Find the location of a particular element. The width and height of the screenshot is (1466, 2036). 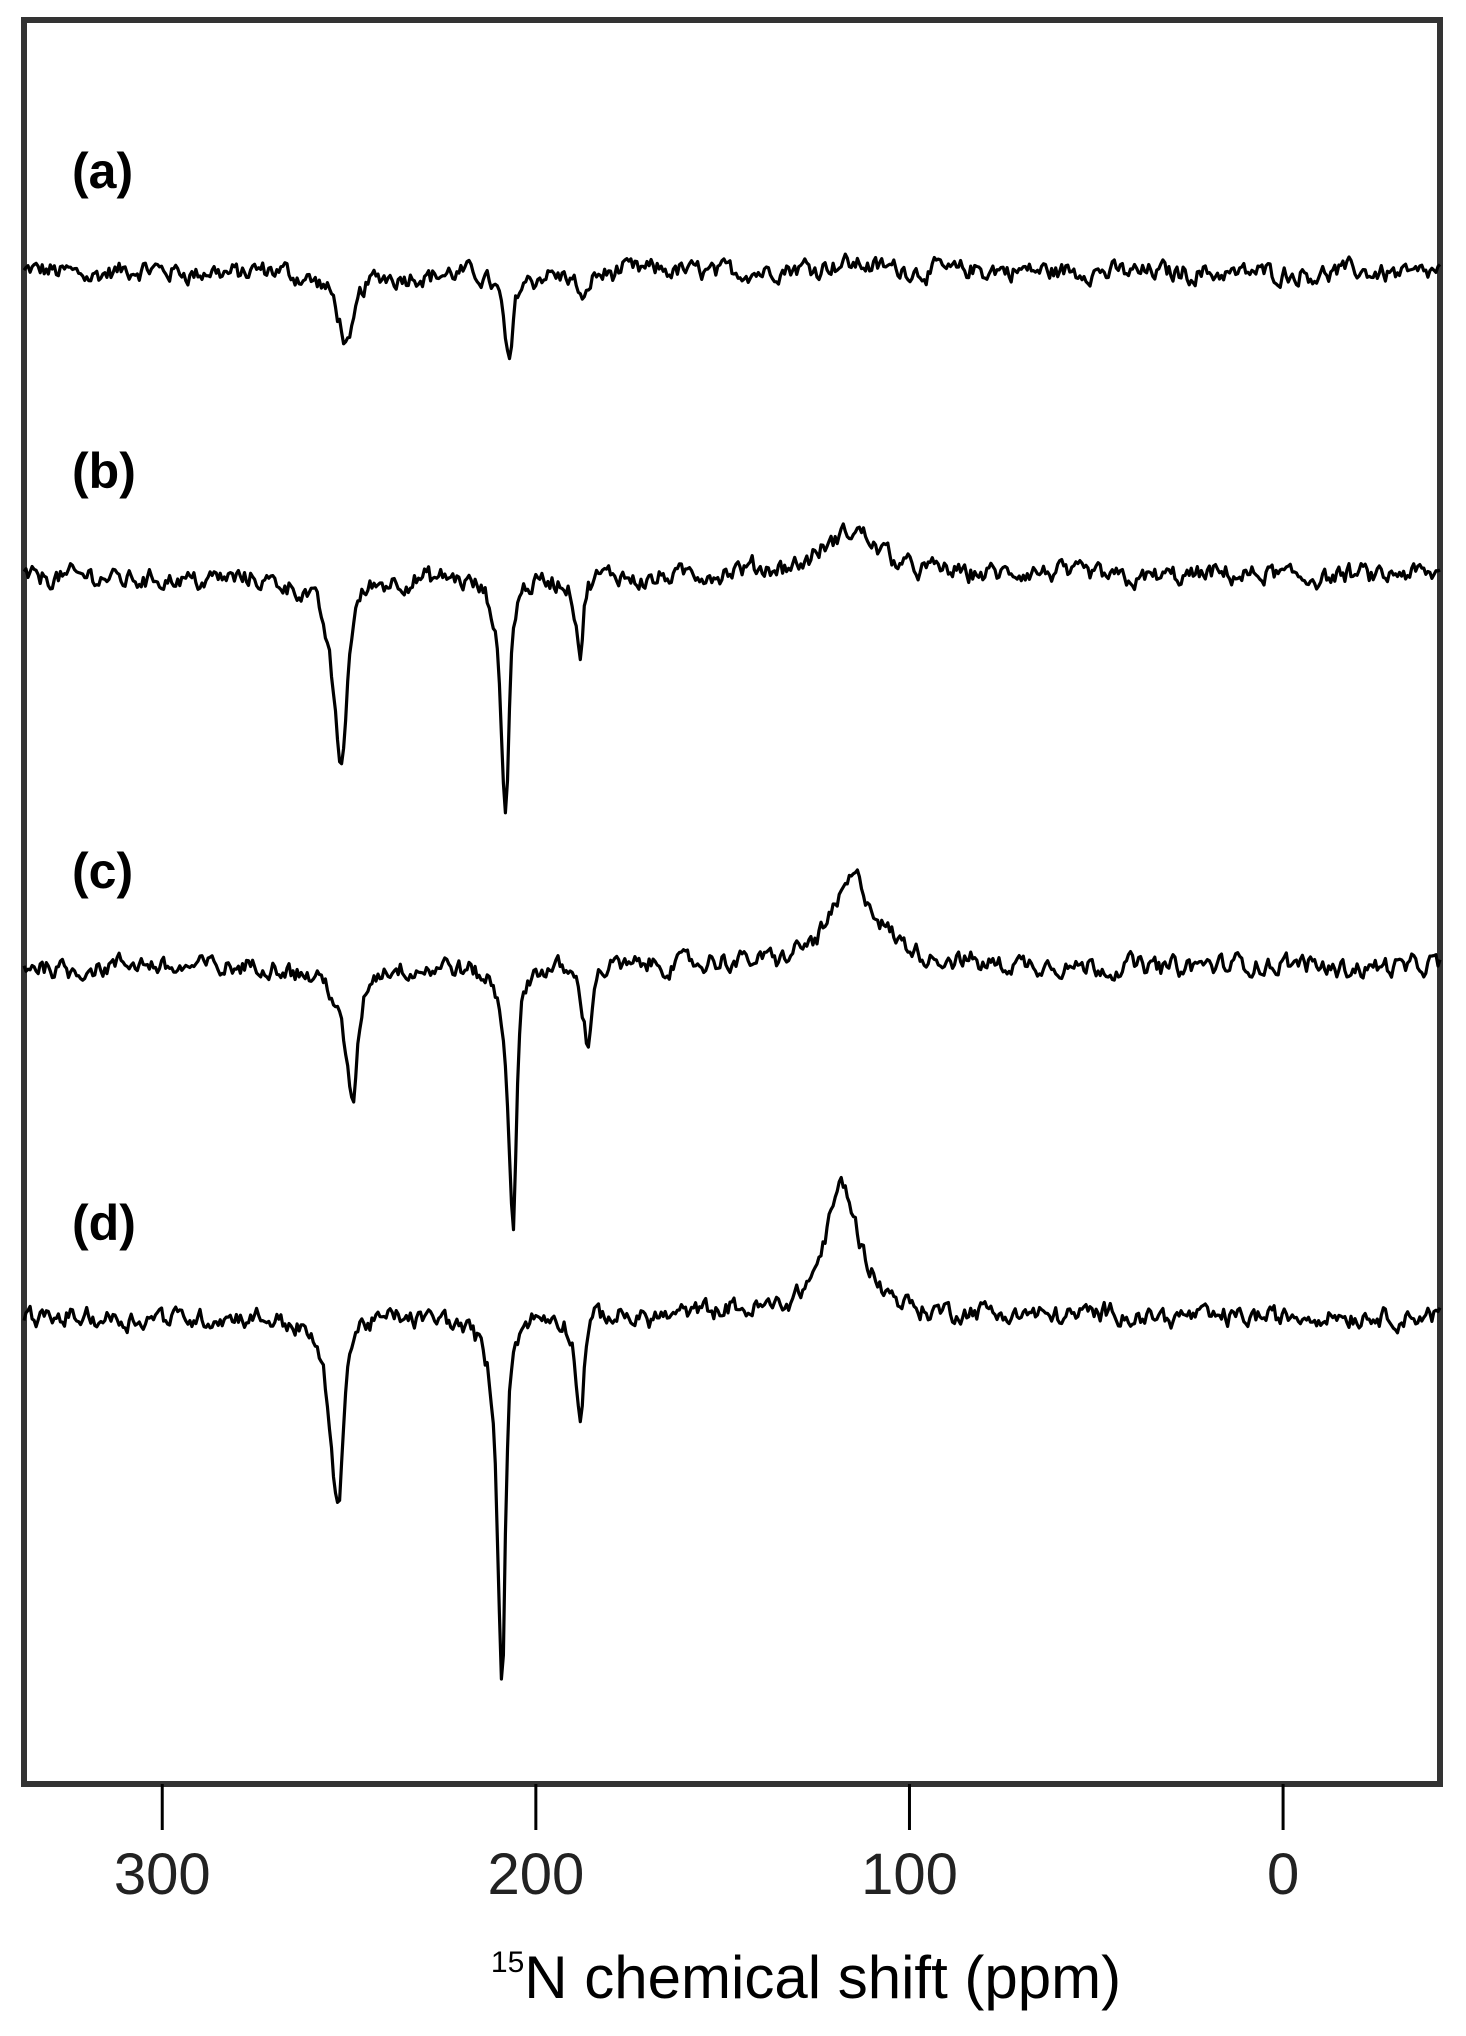

trace-label-b: (b) is located at coordinates (104, 471).